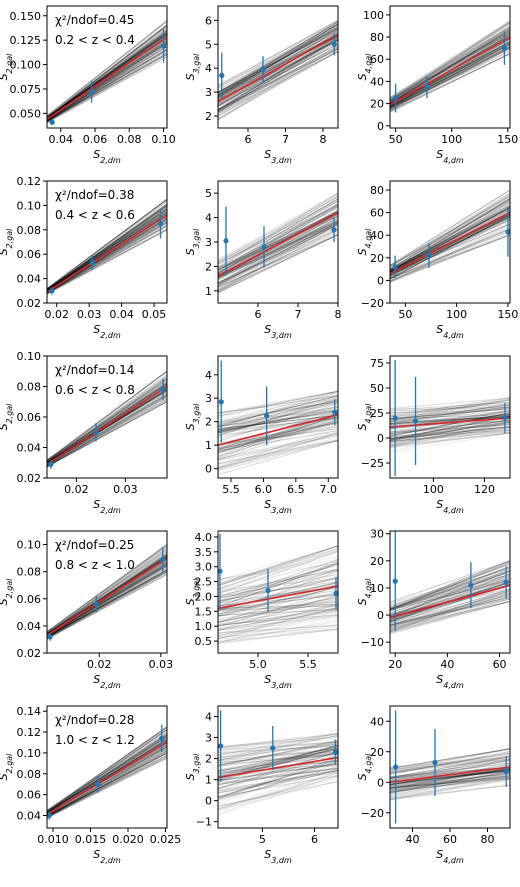 This screenshot has width=520, height=887. I want to click on panel-r3-c2: 20 40 60 −10 0 10 20 30 S4,dm S4,gal, so click(433, 609).